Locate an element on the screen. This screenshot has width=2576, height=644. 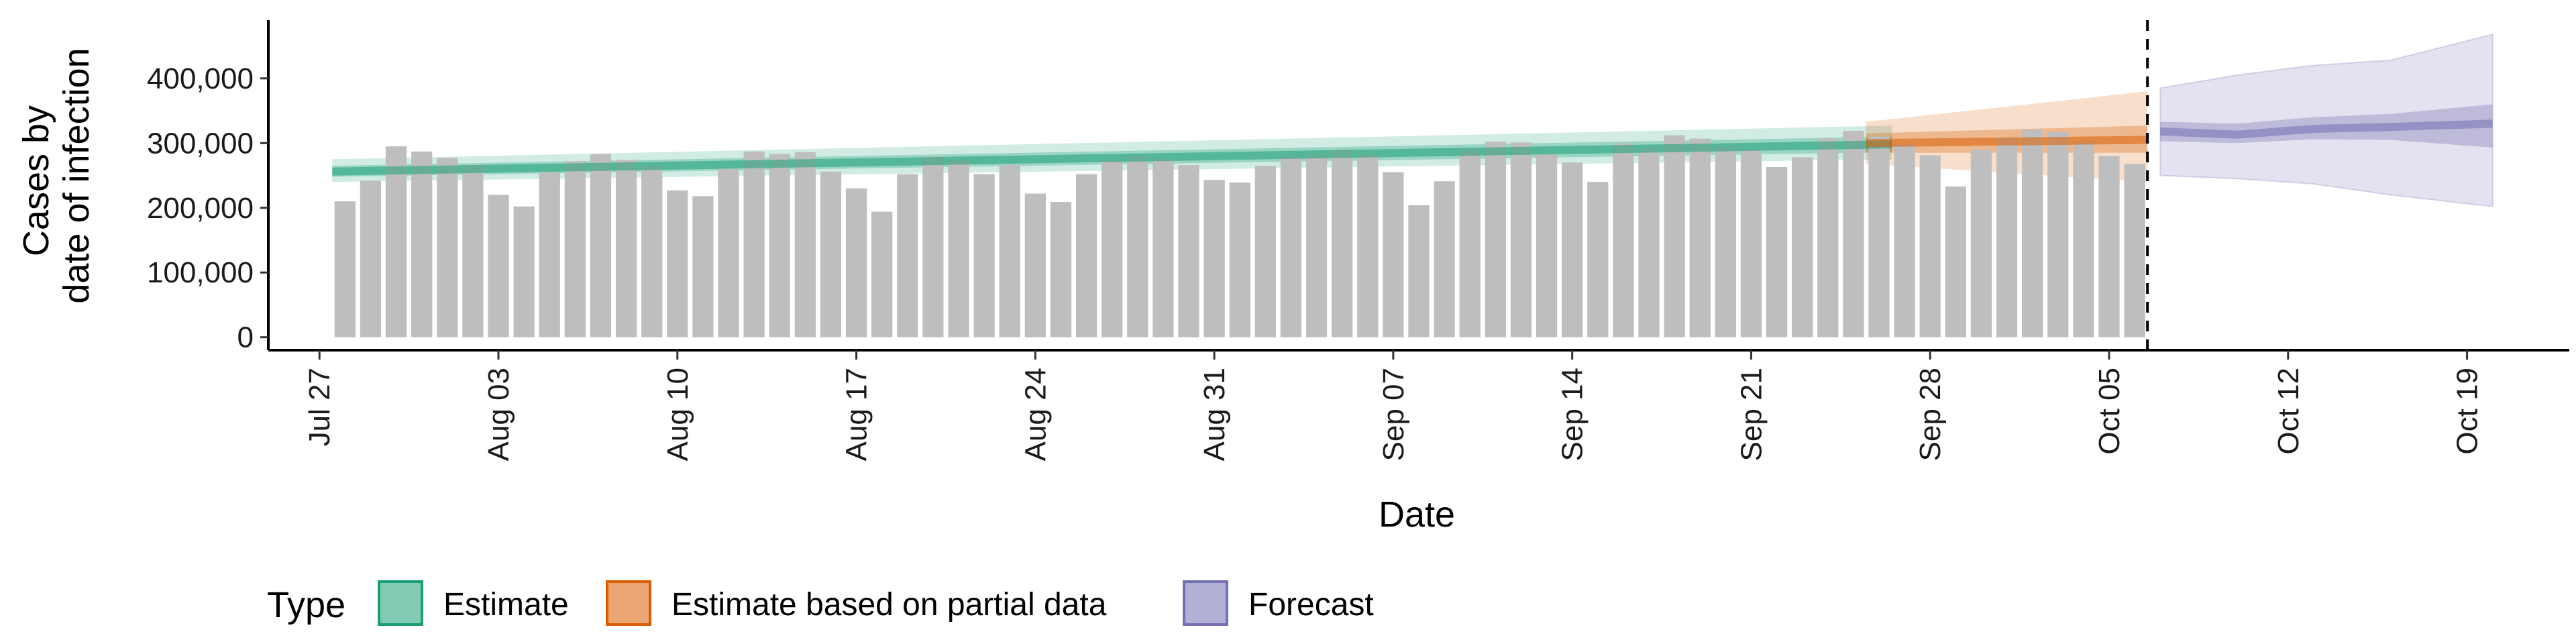
legend-label-2: Forecast is located at coordinates (1311, 605).